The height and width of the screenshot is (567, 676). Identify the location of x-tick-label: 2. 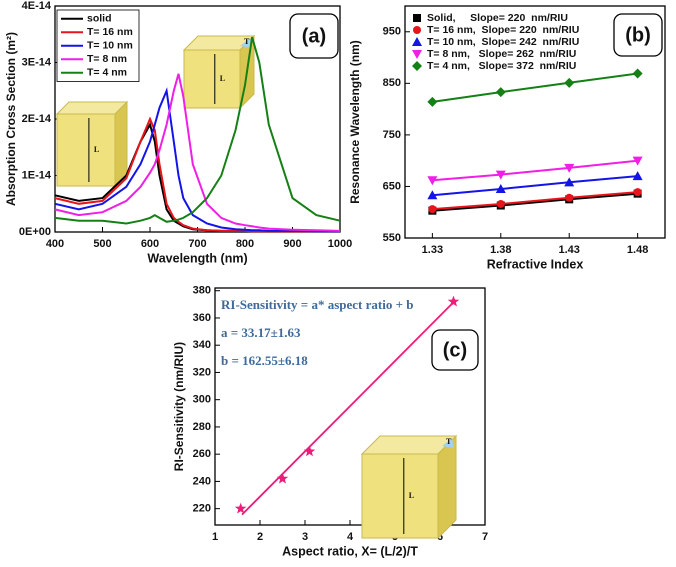
(260, 537).